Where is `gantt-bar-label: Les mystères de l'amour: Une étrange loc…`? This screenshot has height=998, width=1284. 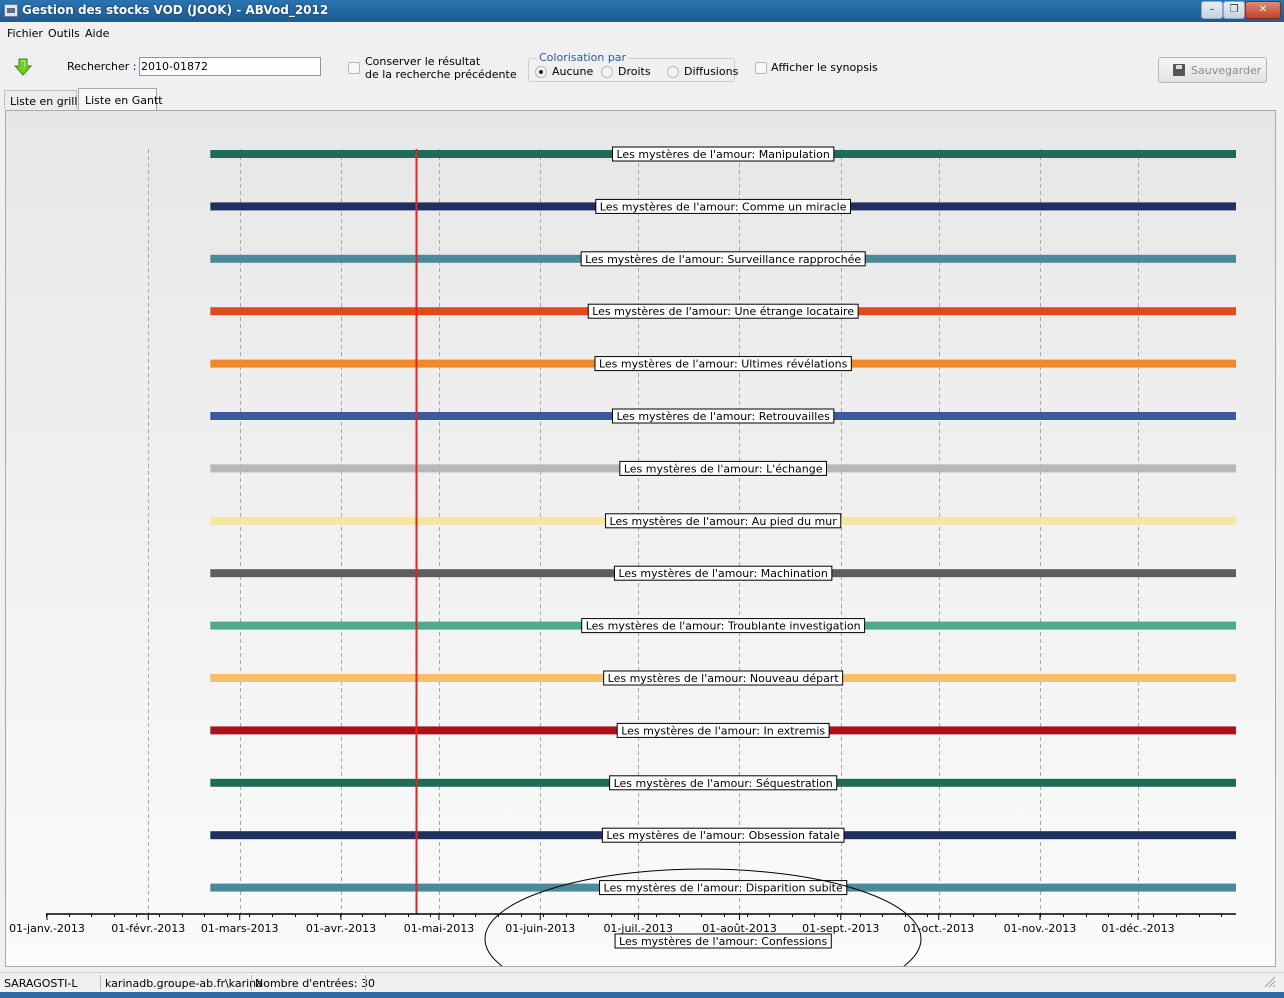
gantt-bar-label: Les mystères de l'amour: Une étrange loc… is located at coordinates (723, 311).